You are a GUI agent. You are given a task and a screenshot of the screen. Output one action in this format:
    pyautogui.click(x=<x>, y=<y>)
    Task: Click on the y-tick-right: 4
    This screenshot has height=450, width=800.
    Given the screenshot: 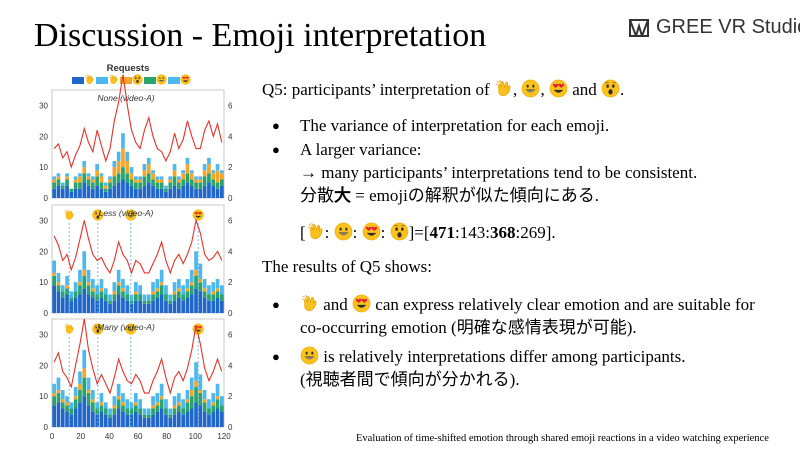 What is the action you would take?
    pyautogui.click(x=230, y=365)
    